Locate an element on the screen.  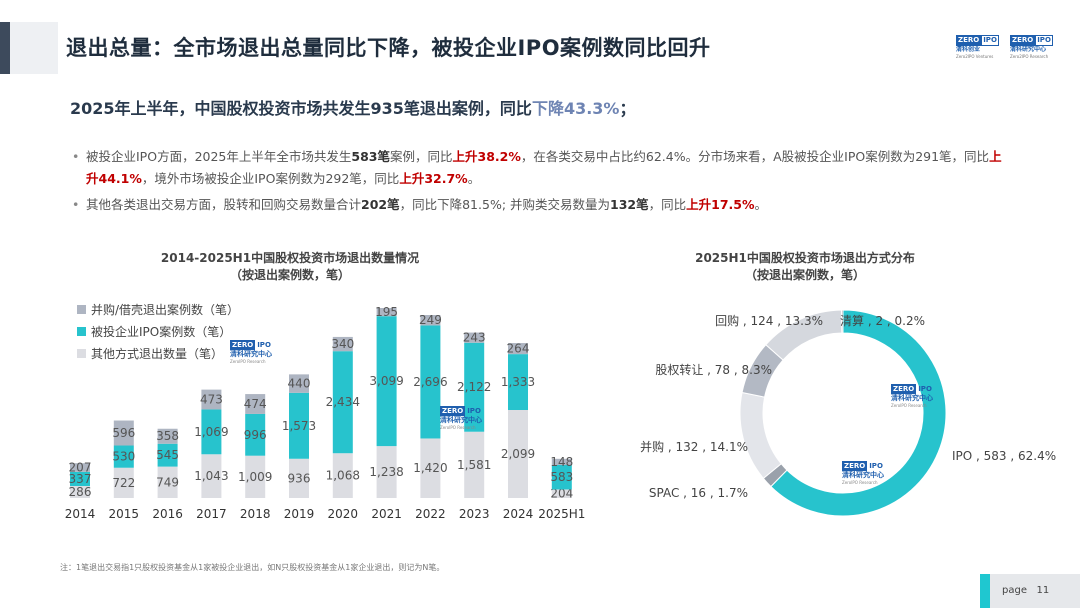
bar-value-label: 2,122 is located at coordinates (474, 387).